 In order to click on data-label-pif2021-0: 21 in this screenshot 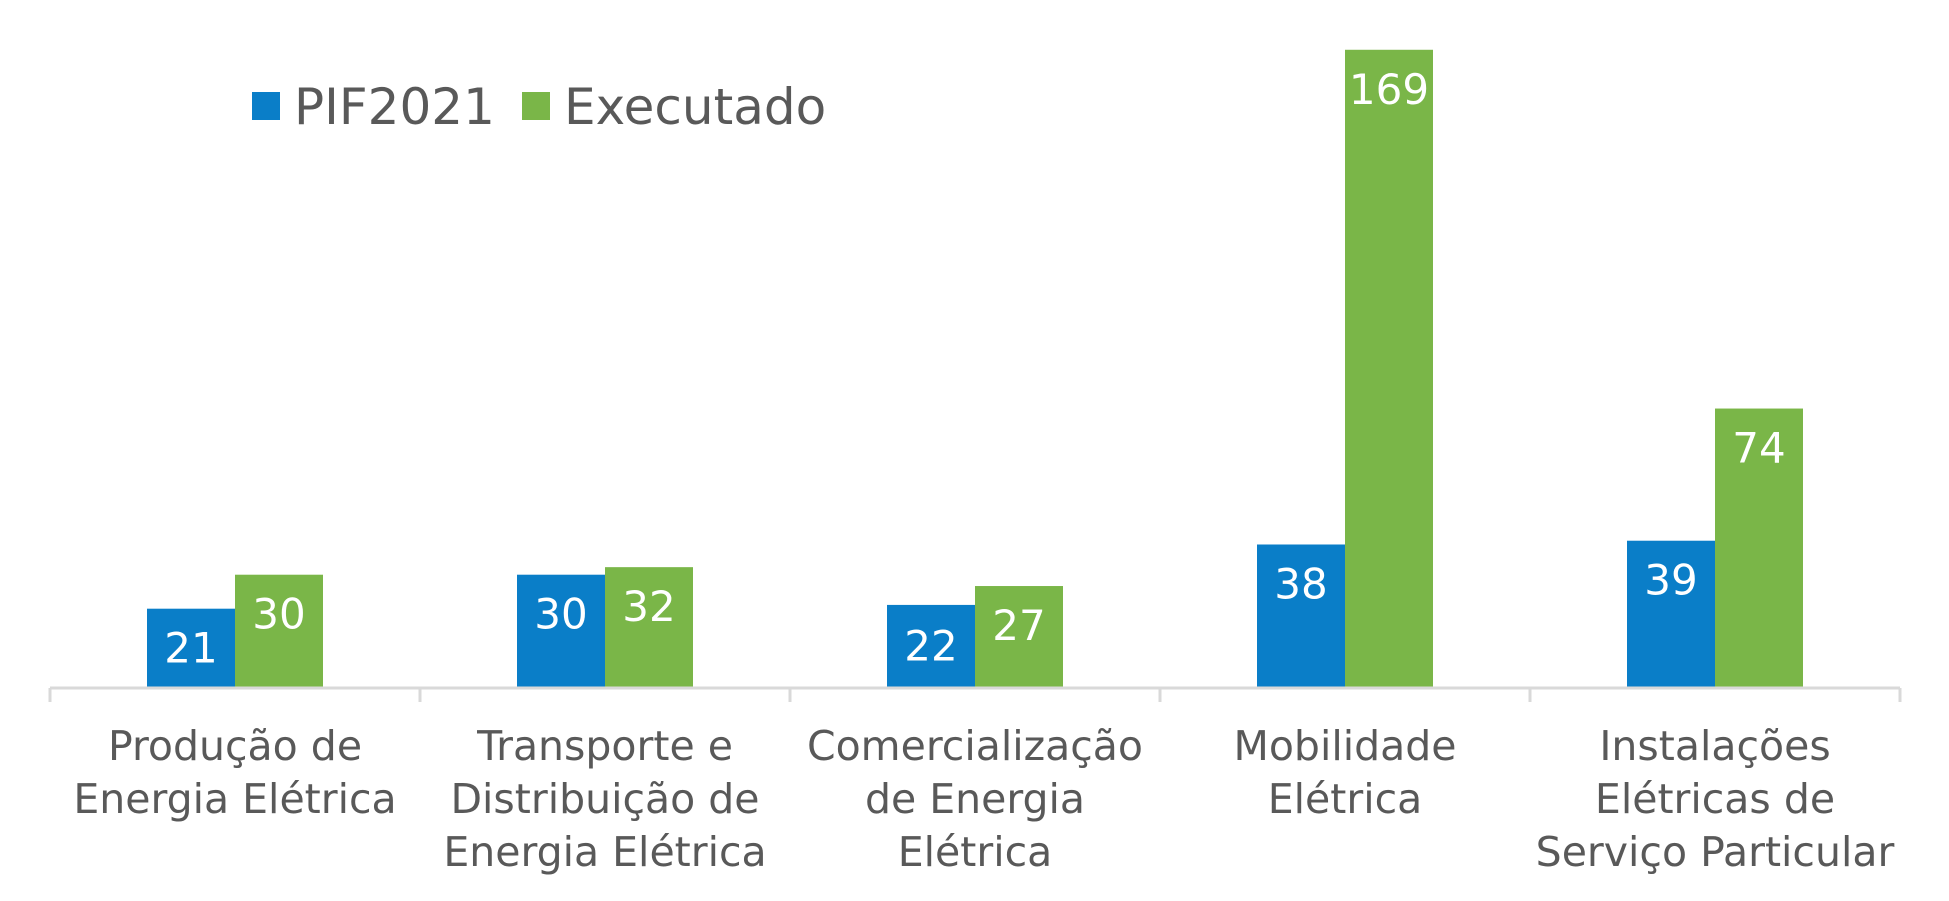, I will do `click(190, 647)`.